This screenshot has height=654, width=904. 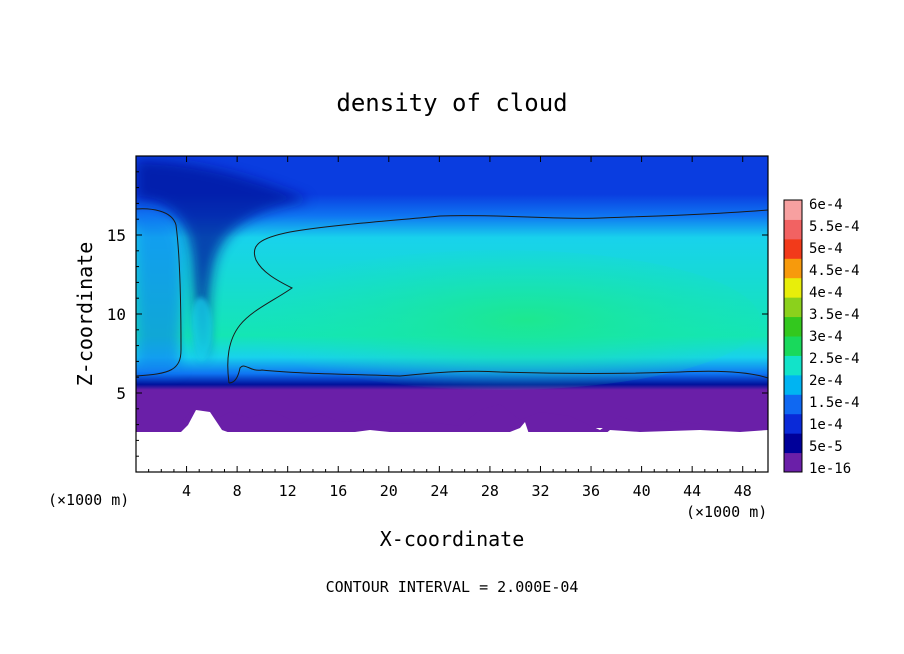 What do you see at coordinates (452, 418) in the screenshot?
I see `field-surface` at bounding box center [452, 418].